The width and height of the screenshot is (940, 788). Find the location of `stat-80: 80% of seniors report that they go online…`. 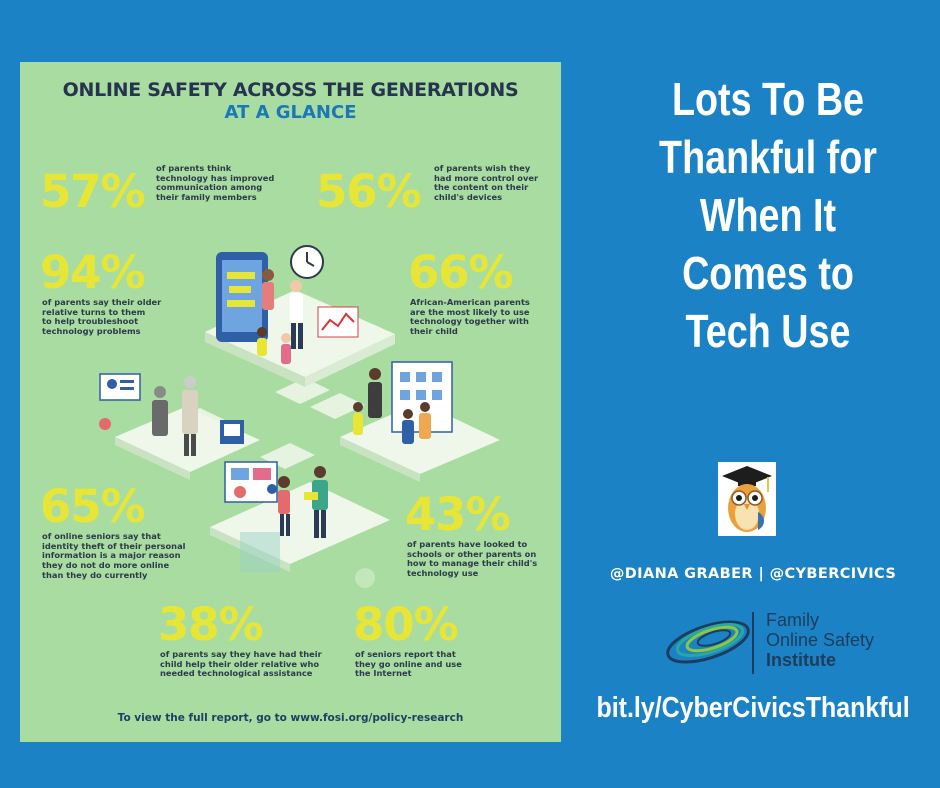

stat-80: 80% of seniors report that they go online… is located at coordinates (428, 647).